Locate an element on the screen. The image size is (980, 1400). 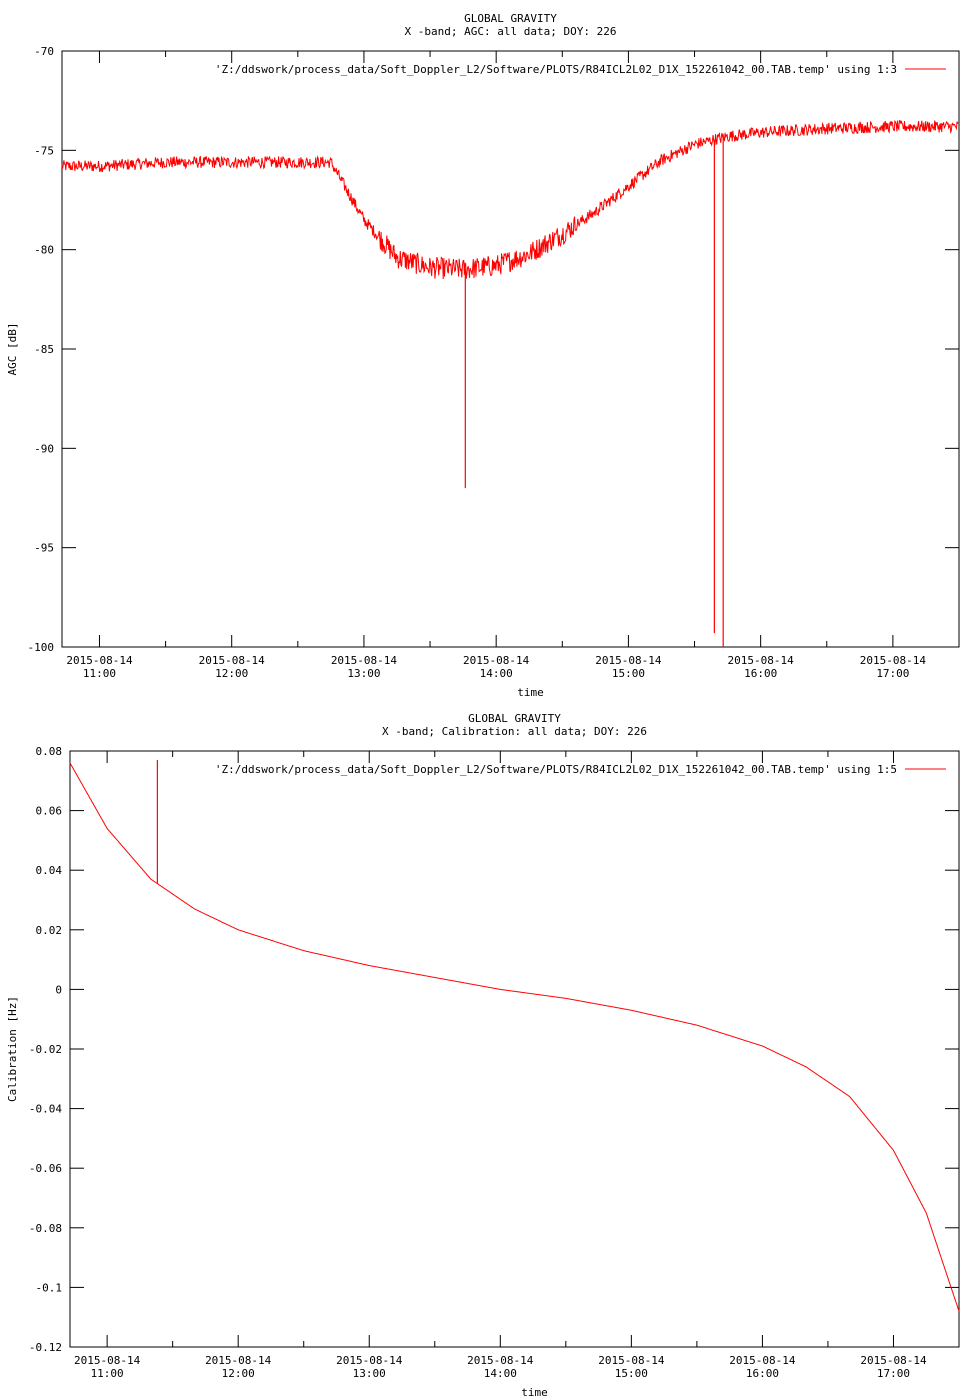
y-tick-label: -0.08 is located at coordinates (45, 1228).